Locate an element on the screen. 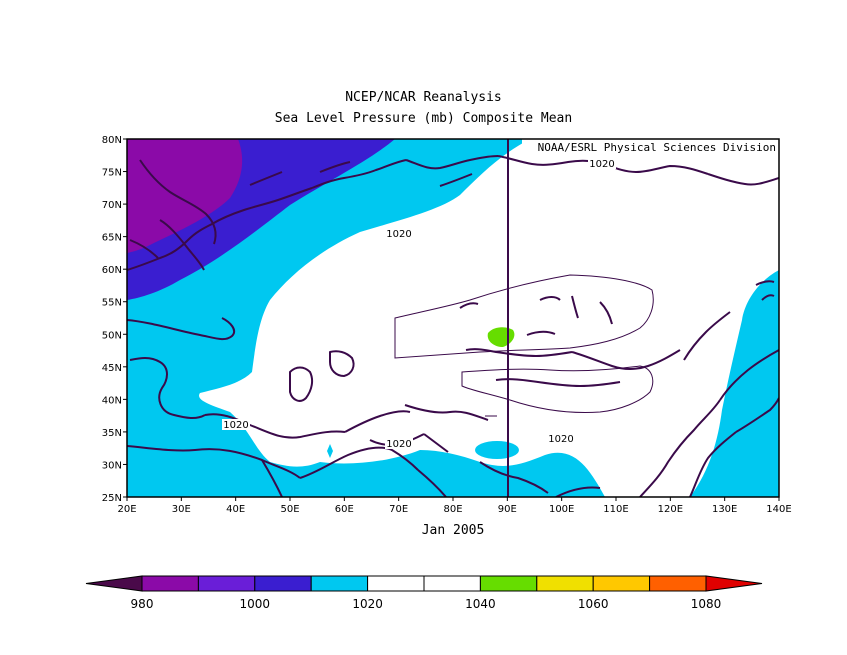  x-tick-label: 30E is located at coordinates (181, 509).